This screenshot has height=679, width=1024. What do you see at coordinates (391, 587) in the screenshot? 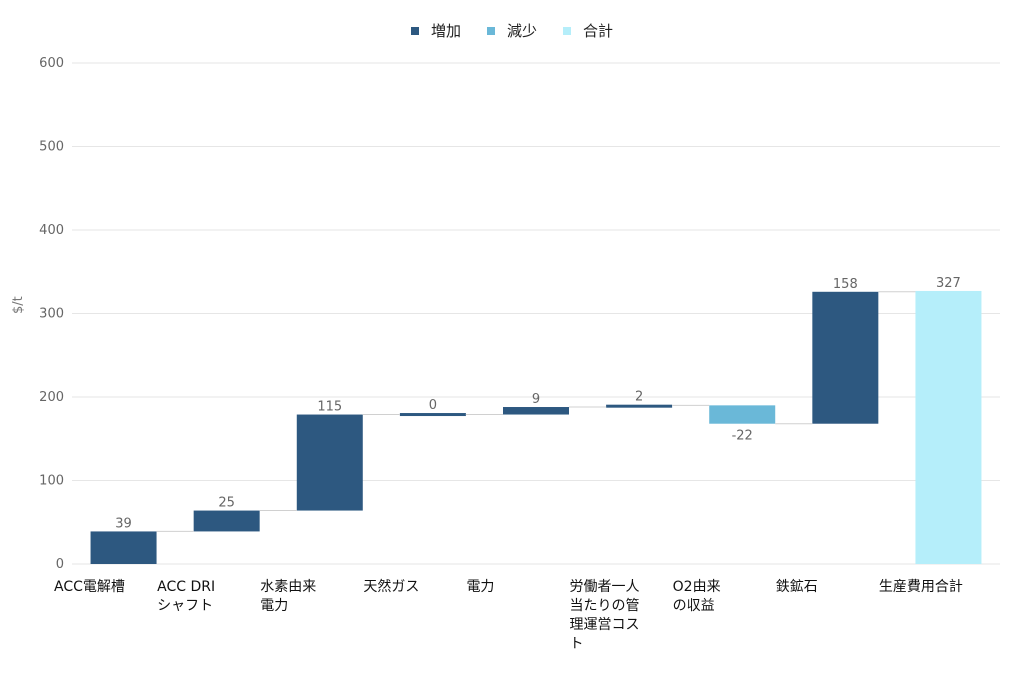
I see `x-tick-label: 天然ガス` at bounding box center [391, 587].